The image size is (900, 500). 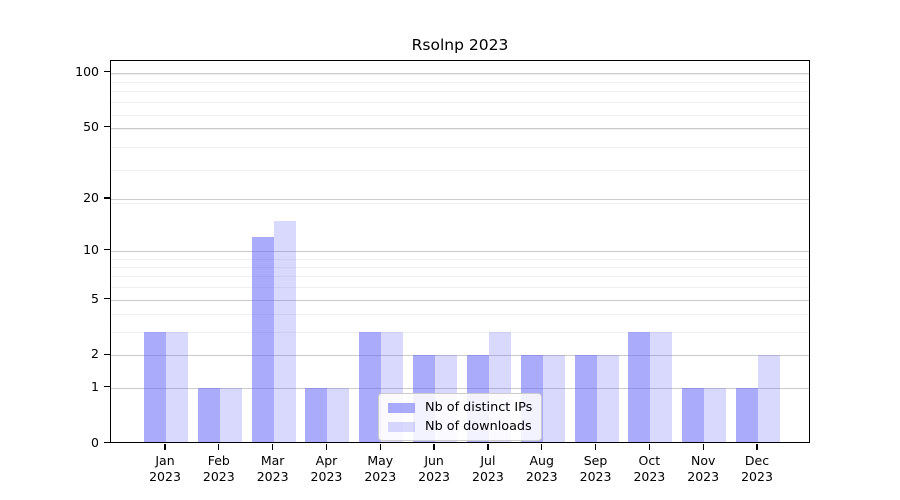 I want to click on y-tick-label: 0, so click(x=95, y=442).